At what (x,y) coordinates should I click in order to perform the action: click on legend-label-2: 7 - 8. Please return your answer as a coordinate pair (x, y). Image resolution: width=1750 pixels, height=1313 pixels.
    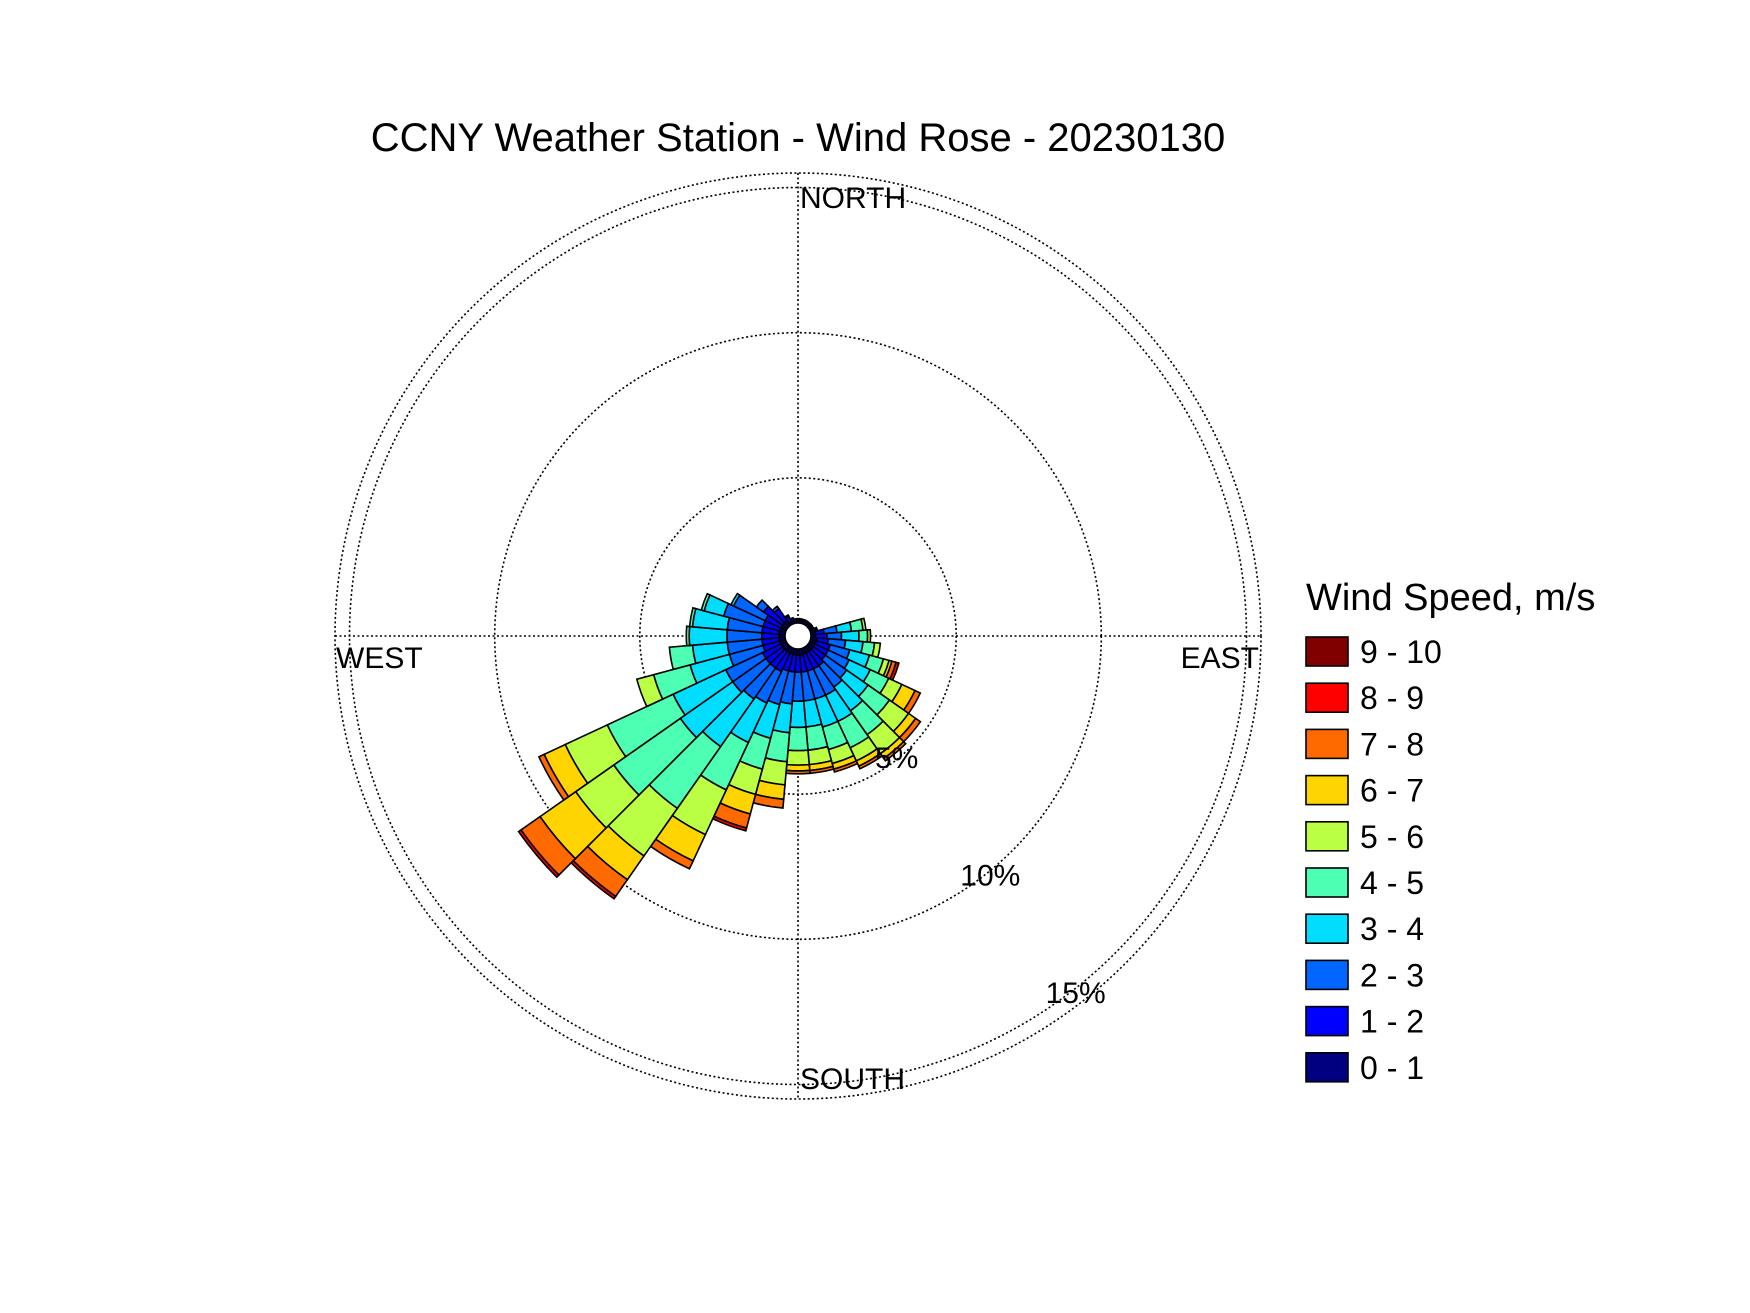
    Looking at the image, I should click on (1392, 744).